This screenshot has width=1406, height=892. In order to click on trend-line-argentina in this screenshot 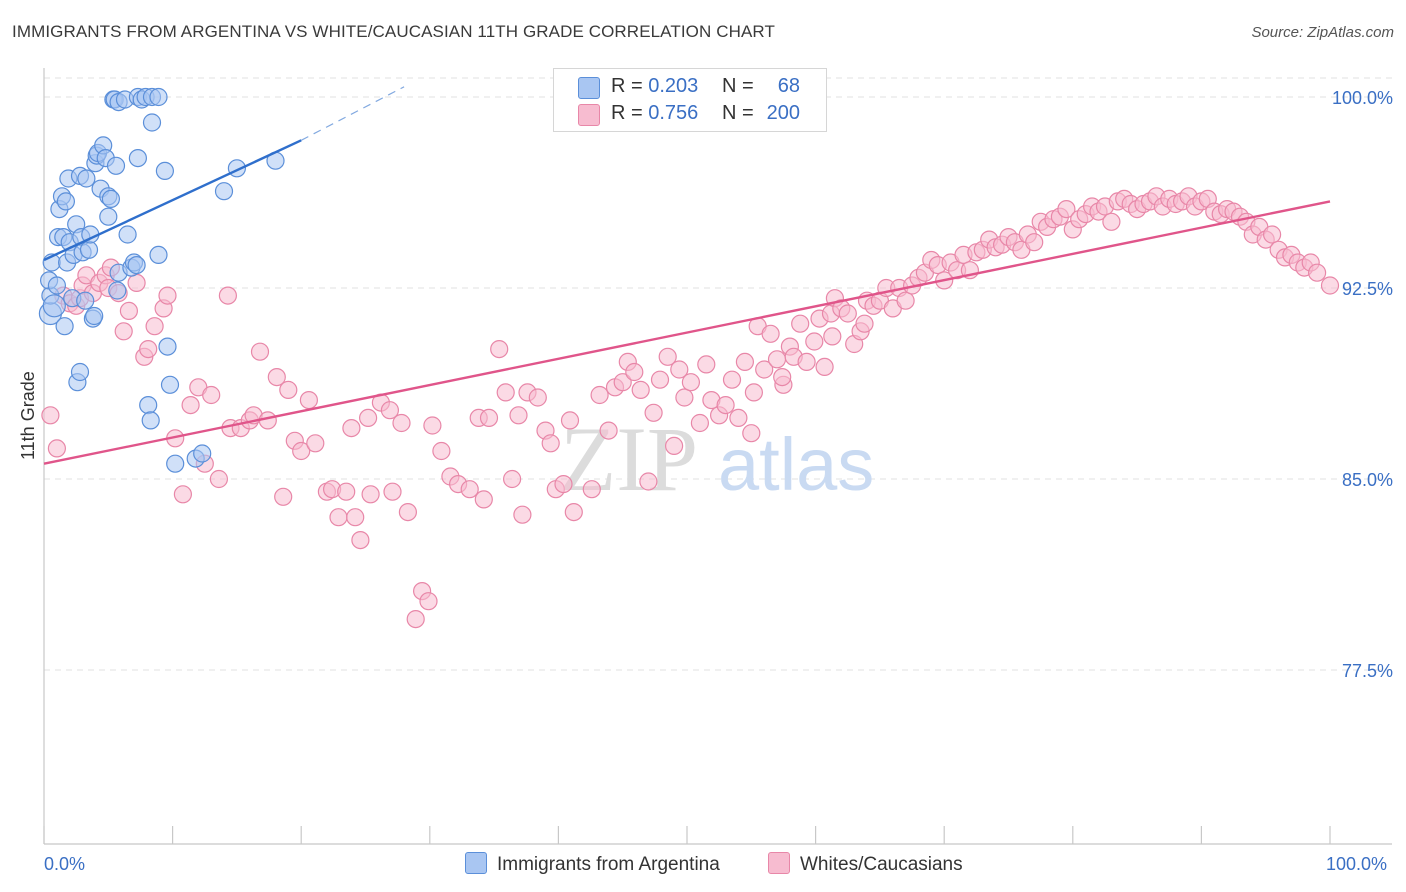, I will do `click(172, 200)`.